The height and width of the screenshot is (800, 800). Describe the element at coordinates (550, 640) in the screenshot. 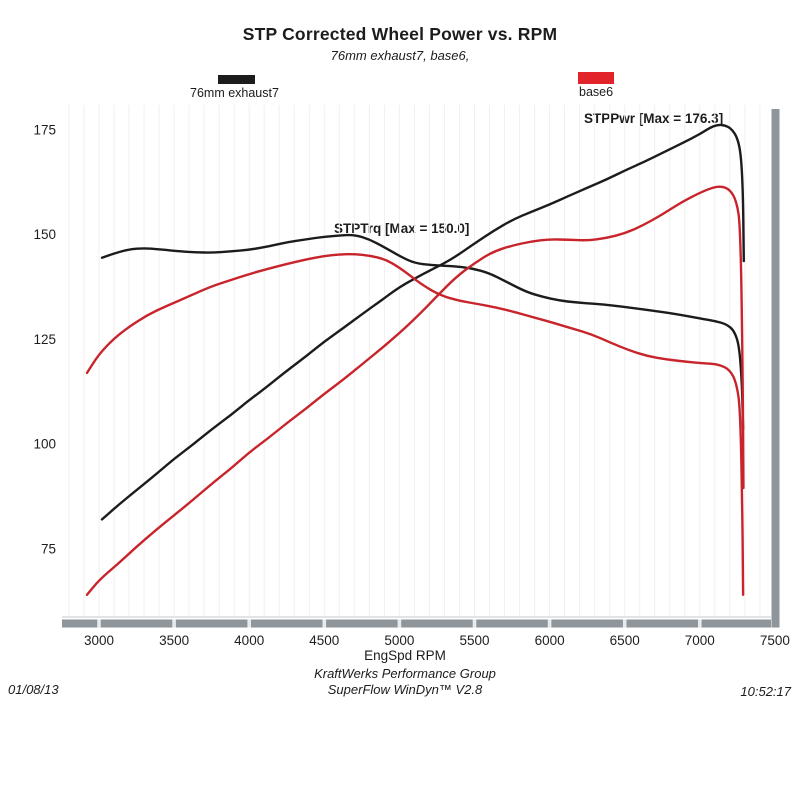

I see `x-tick-label: 6000` at that location.